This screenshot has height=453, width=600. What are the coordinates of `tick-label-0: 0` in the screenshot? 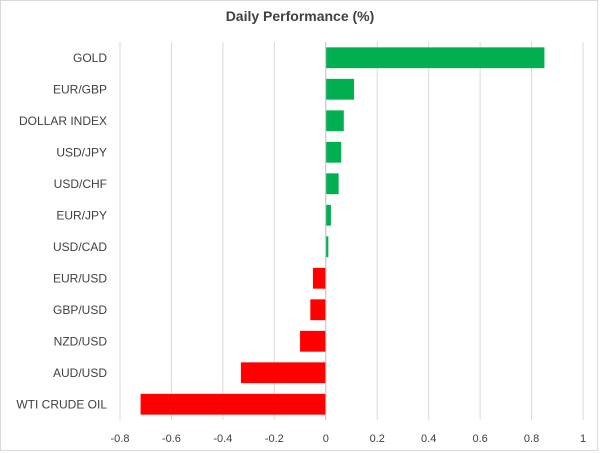 It's located at (326, 439).